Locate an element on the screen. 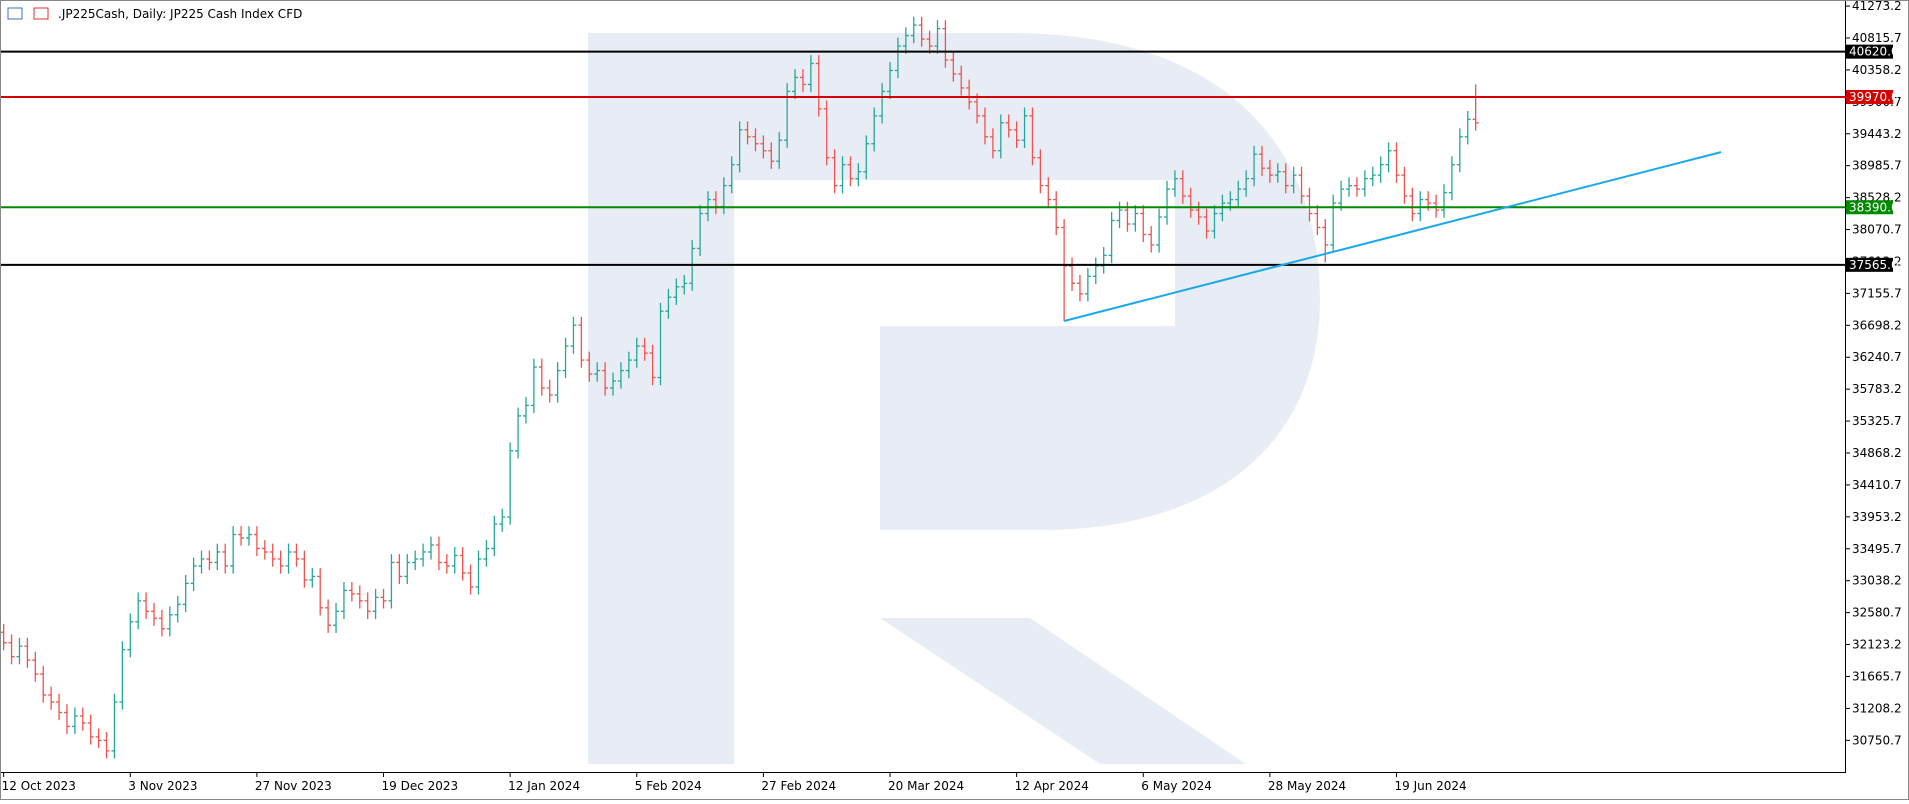 Image resolution: width=1909 pixels, height=804 pixels. y-tick-label: 36698.2 is located at coordinates (1877, 325).